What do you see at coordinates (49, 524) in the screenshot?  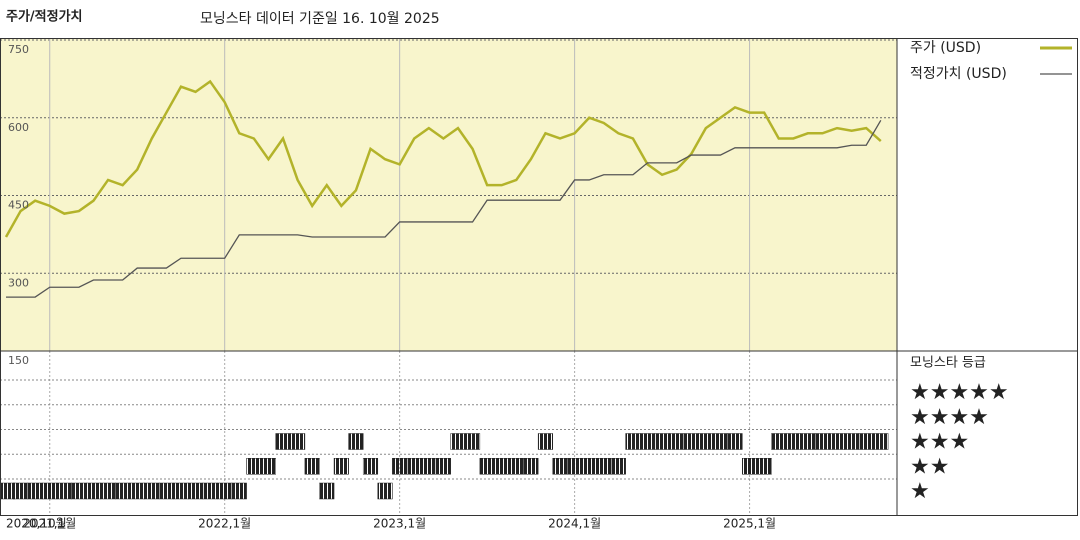 I see `x-tick-label: 2021,1월` at bounding box center [49, 524].